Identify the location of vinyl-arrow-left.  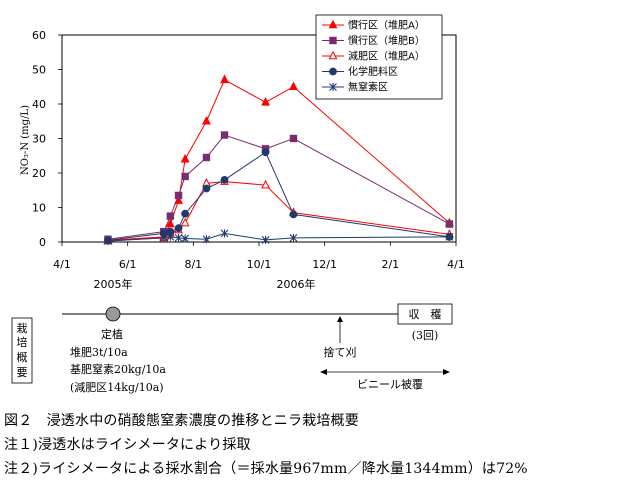
(323, 372).